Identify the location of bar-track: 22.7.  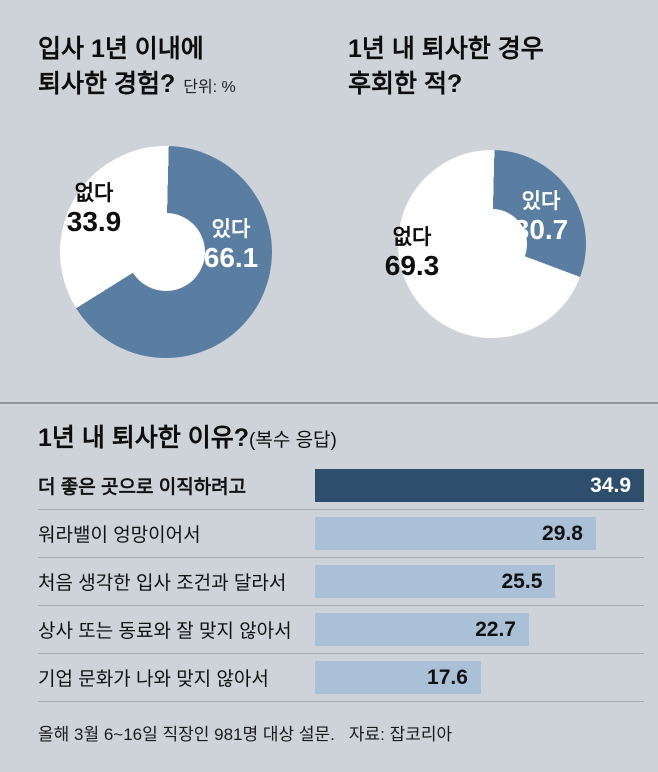
(479, 629).